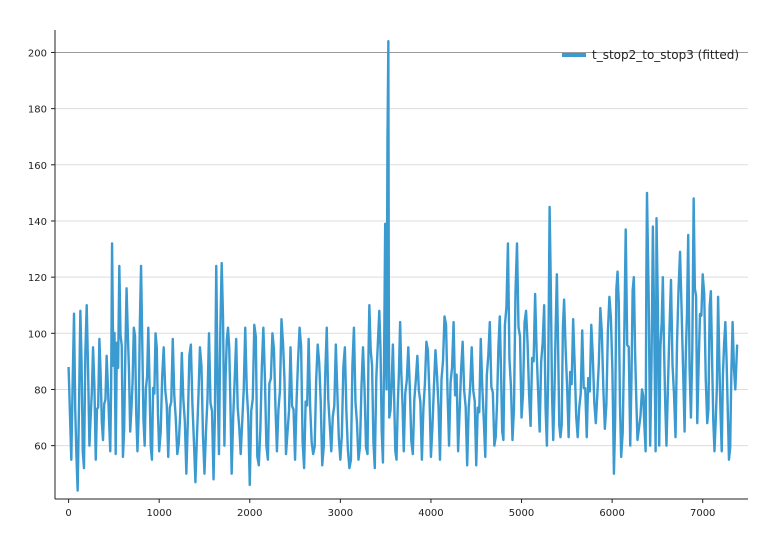 The width and height of the screenshot is (772, 547). What do you see at coordinates (41, 250) in the screenshot?
I see `y-ticks: 60 80 100 120 140 160 180 200` at bounding box center [41, 250].